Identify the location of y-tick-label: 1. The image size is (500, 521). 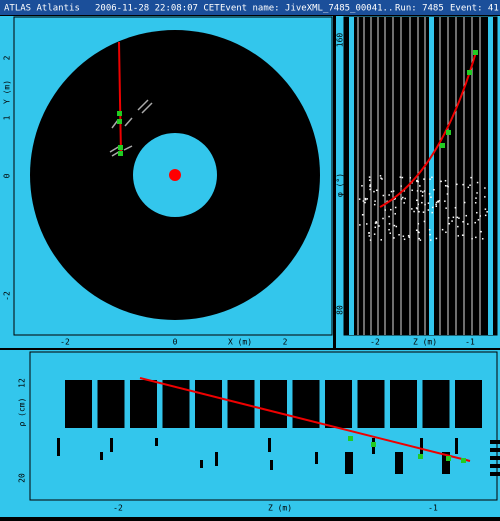
(7, 117).